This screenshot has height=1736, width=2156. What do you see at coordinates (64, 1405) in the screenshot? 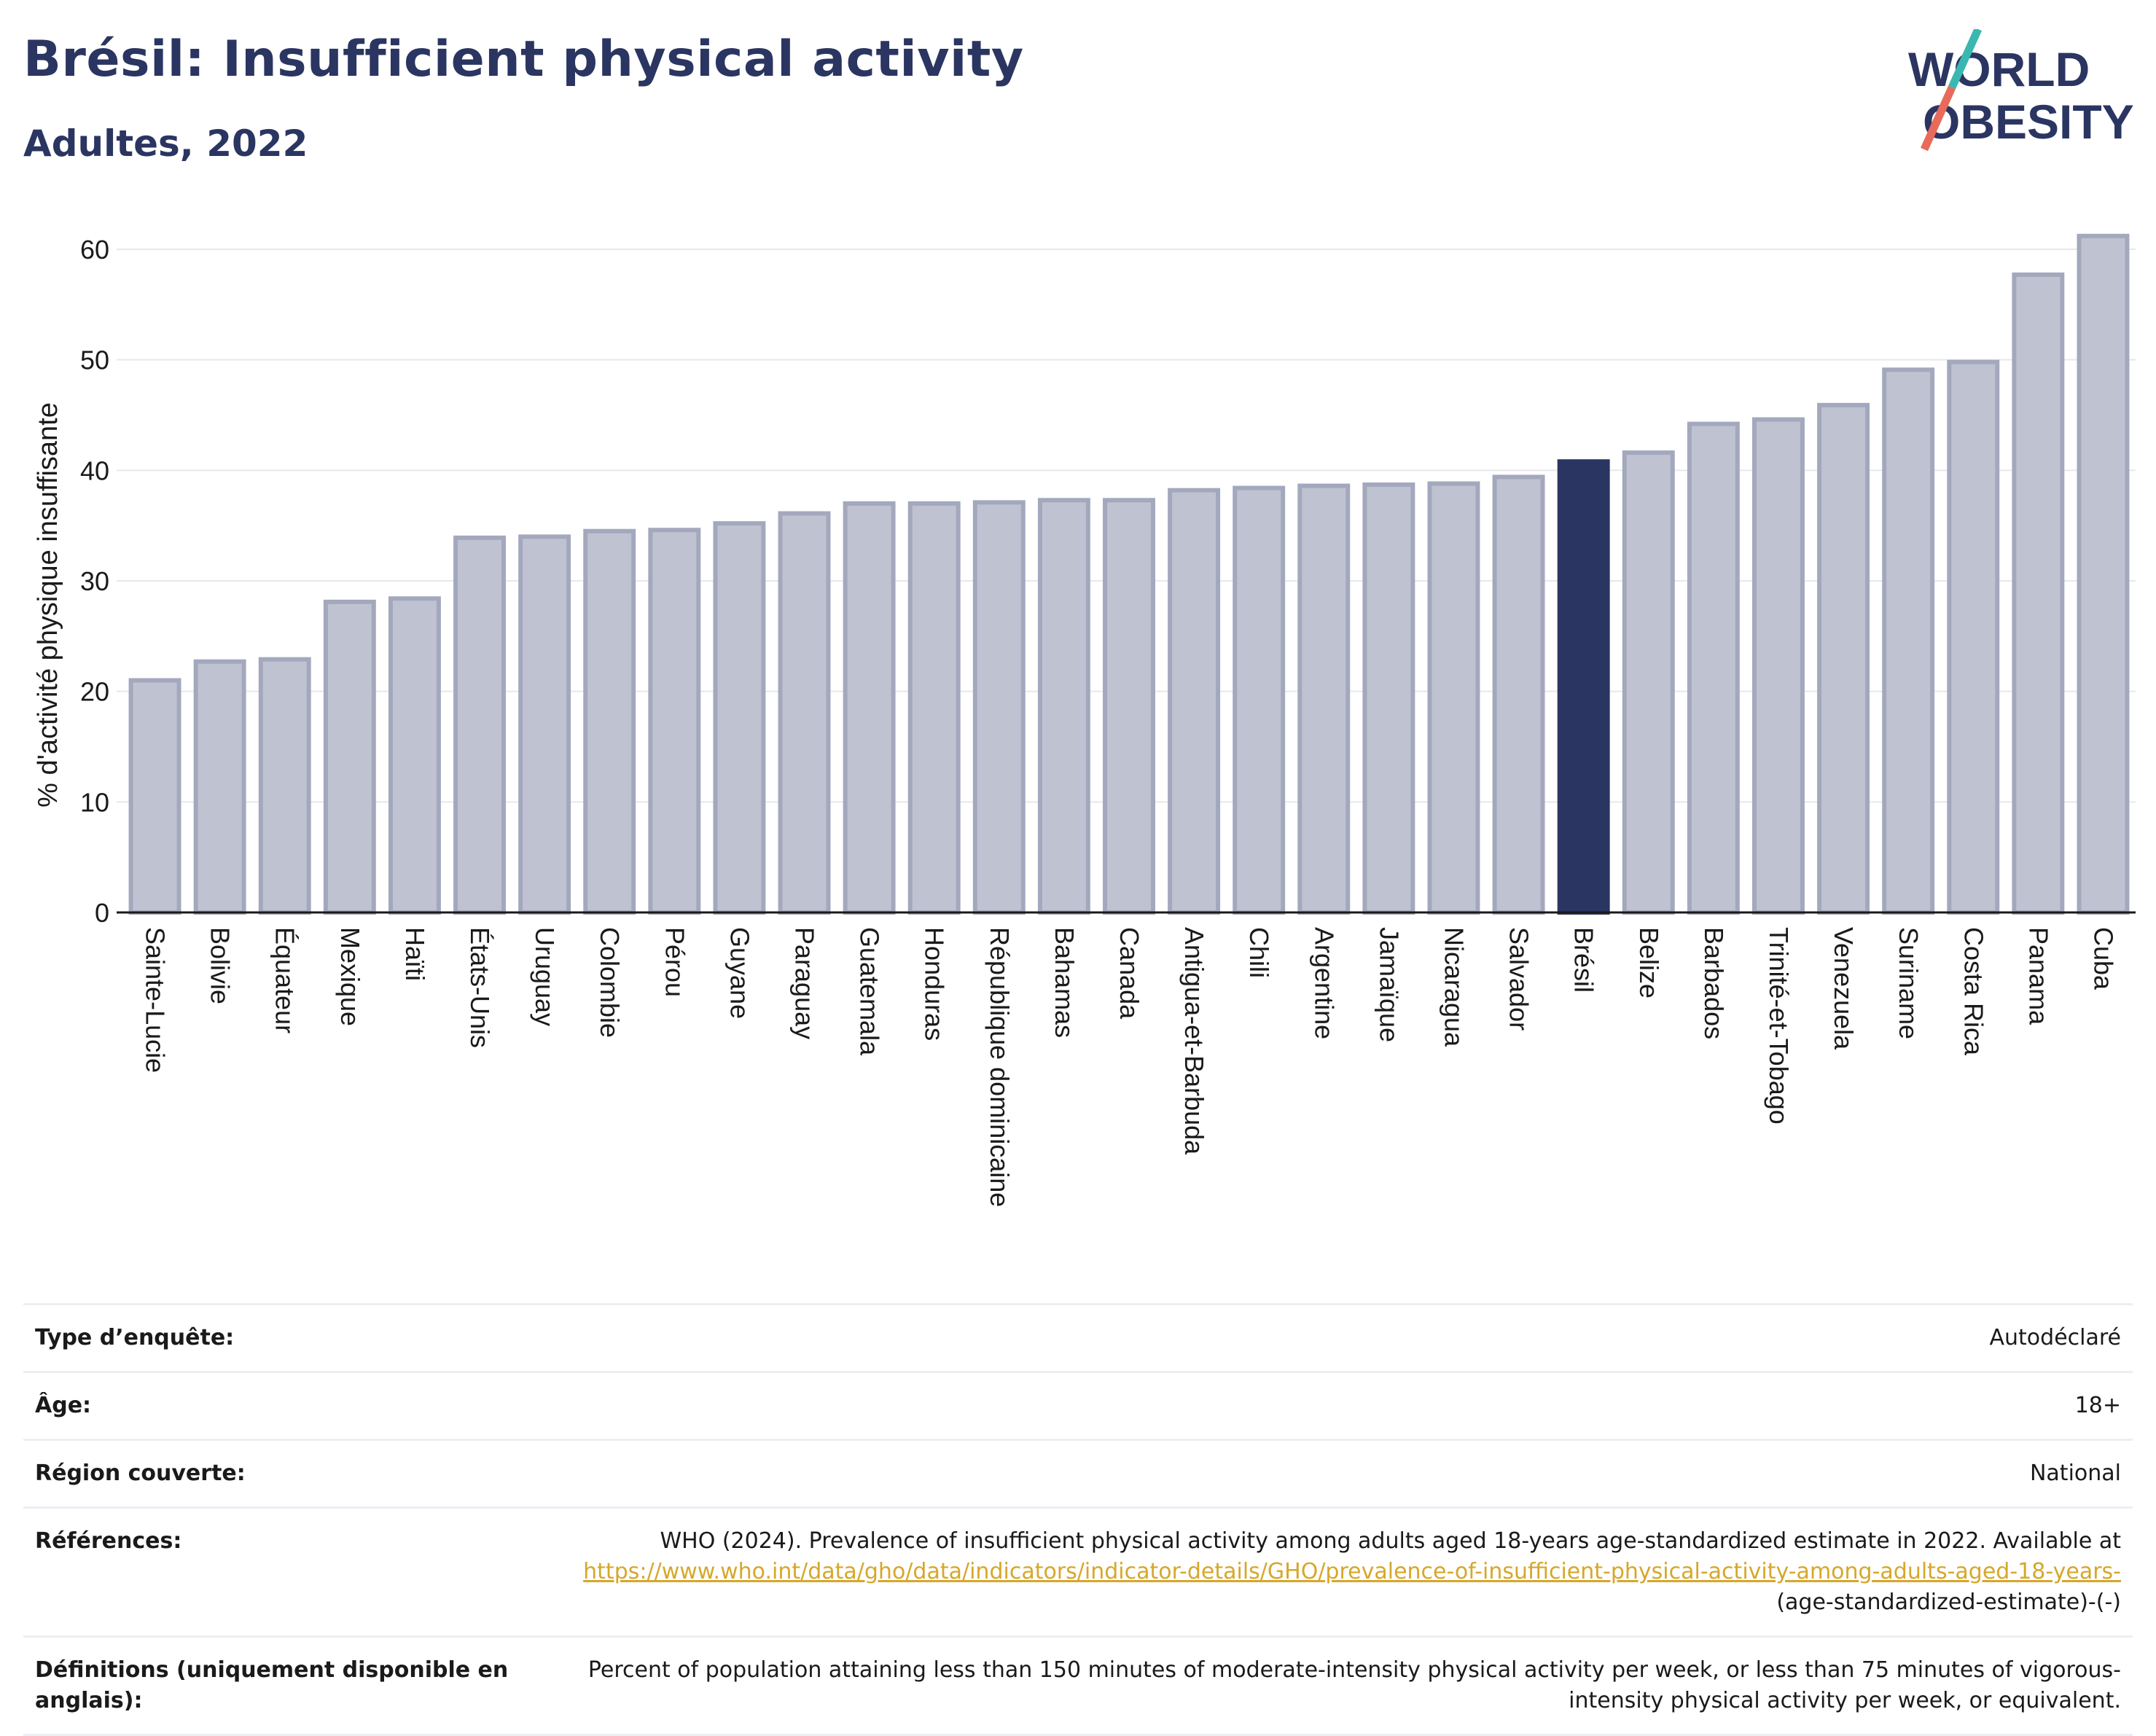
I see `meta-label: Âge:` at bounding box center [64, 1405].